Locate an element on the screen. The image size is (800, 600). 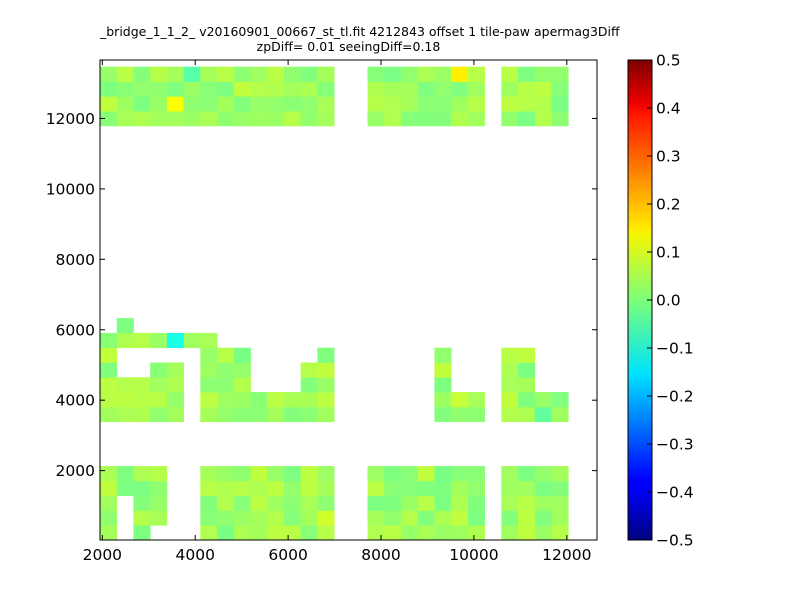
colorbar-tick-label: −0.1 is located at coordinates (675, 349).